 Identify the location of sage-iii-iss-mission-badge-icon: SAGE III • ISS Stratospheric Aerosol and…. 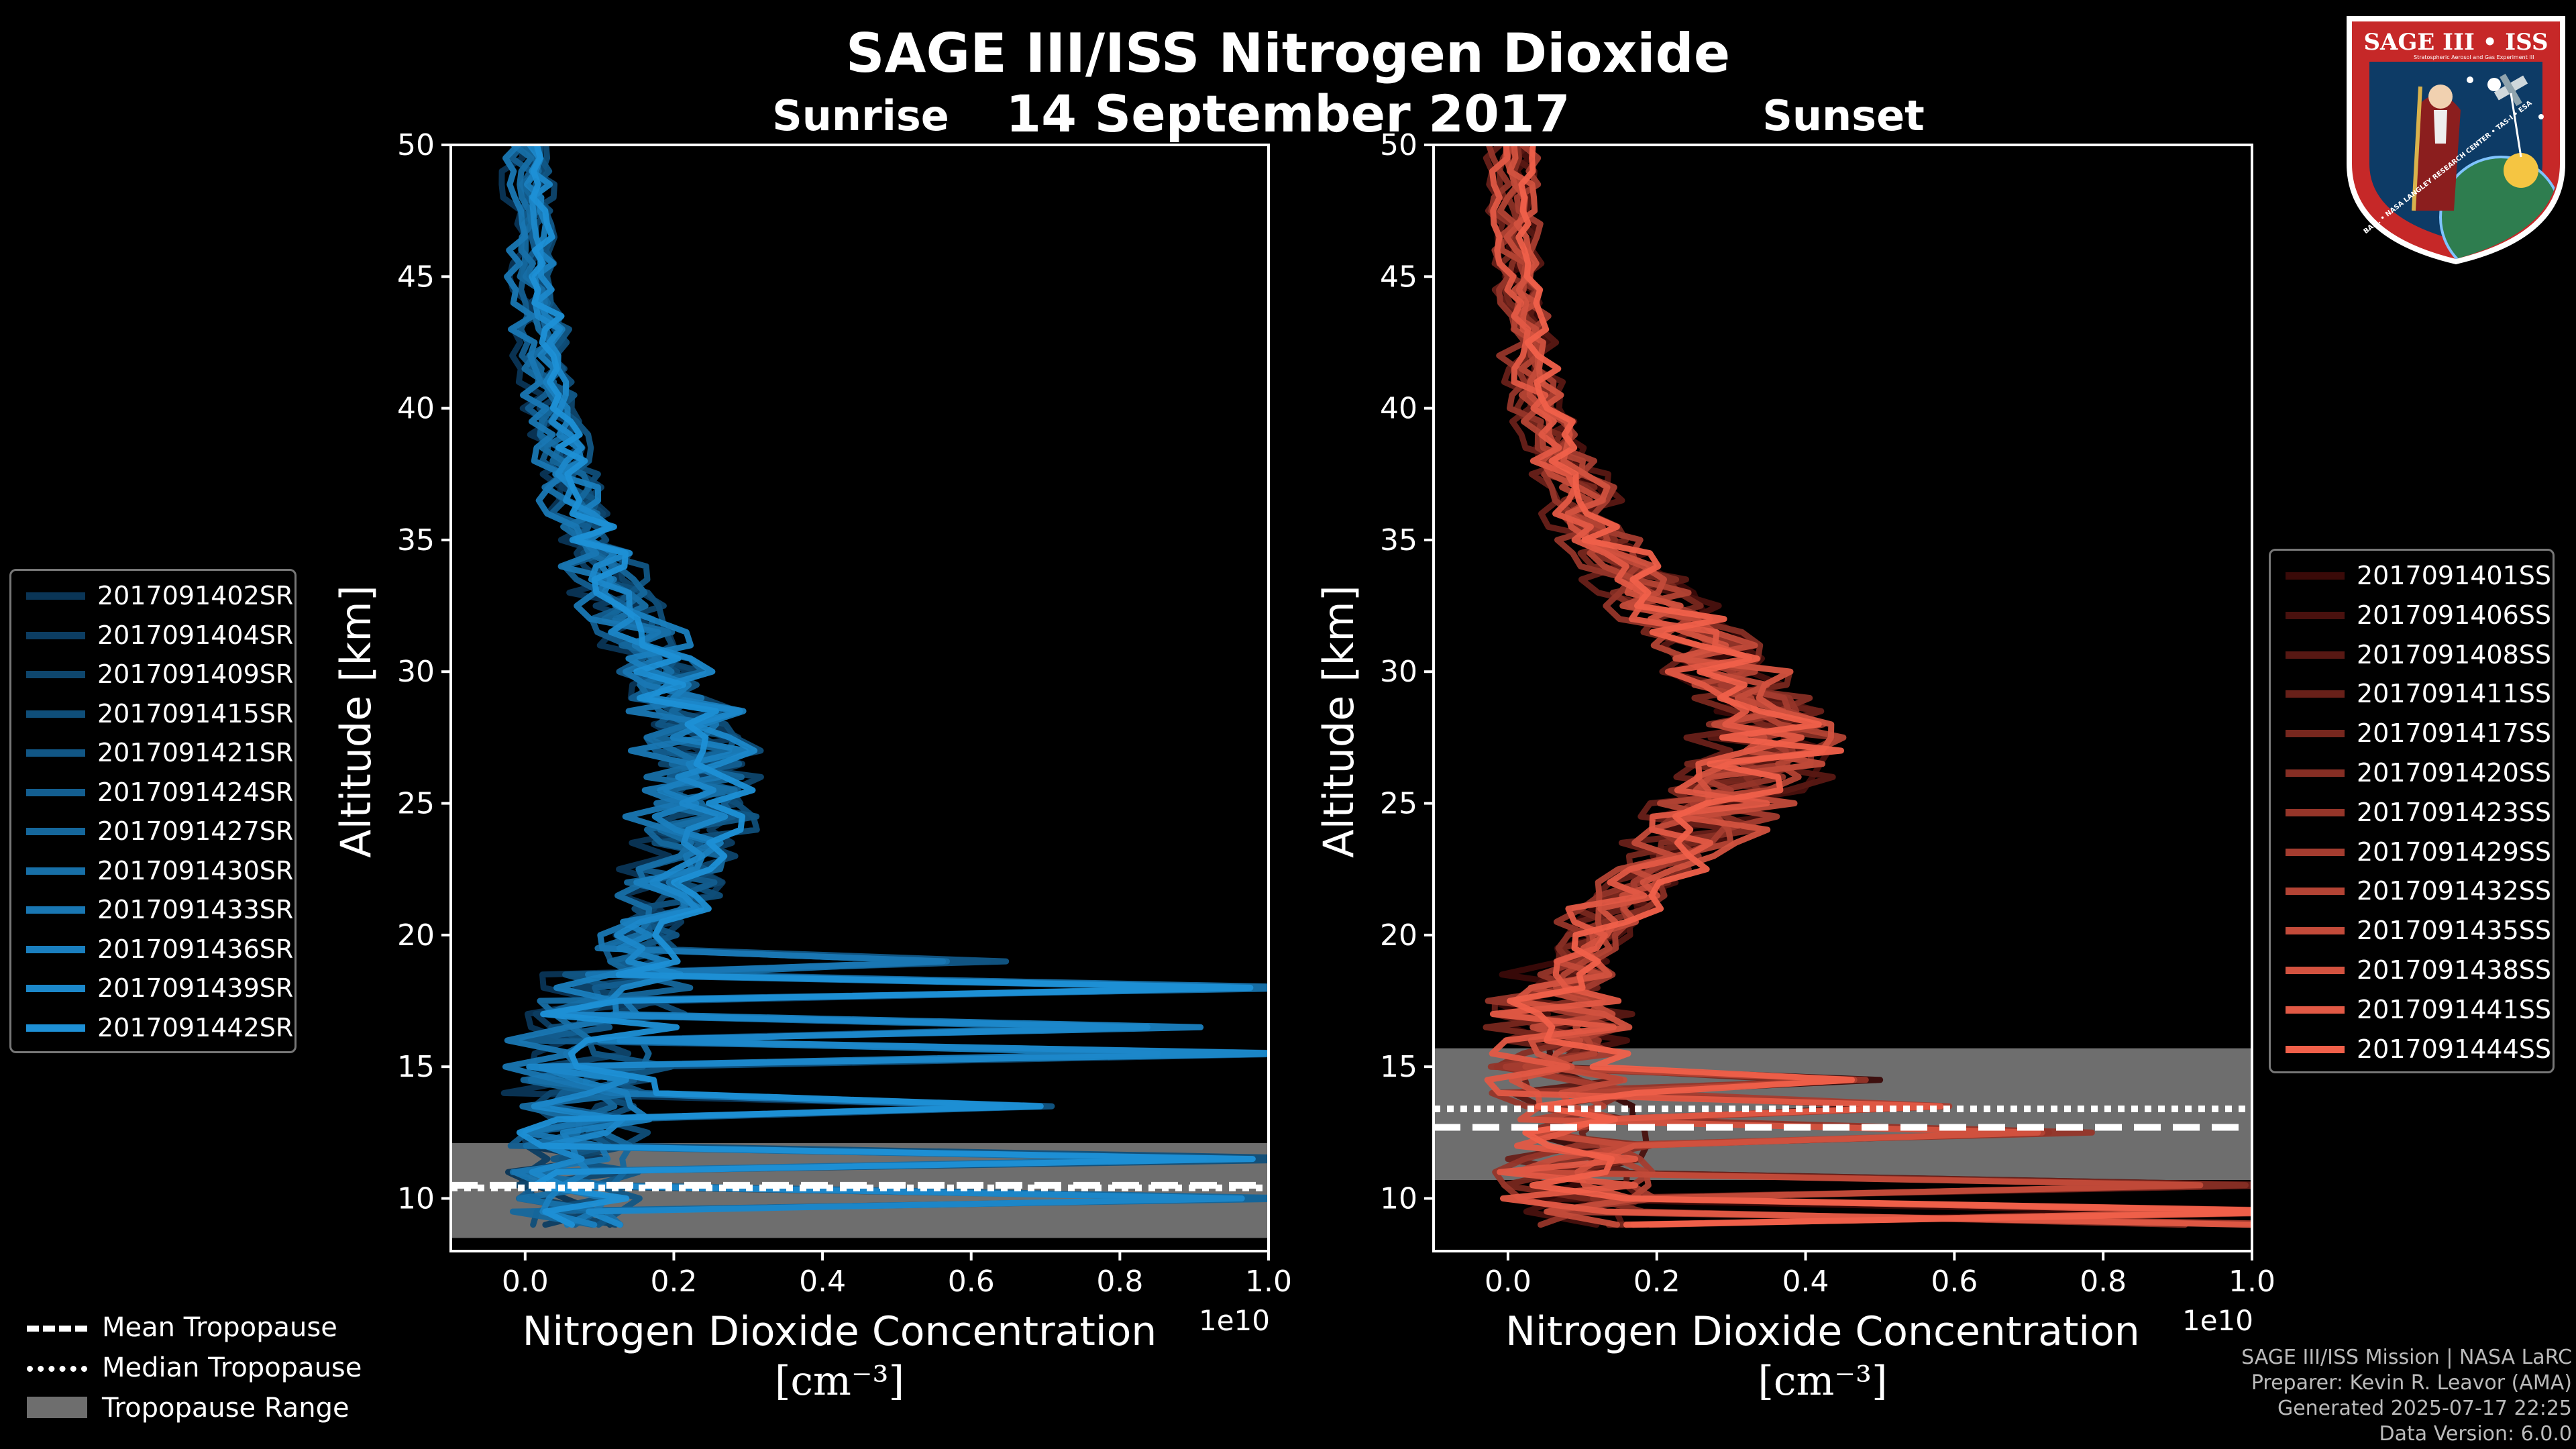
(2456, 140).